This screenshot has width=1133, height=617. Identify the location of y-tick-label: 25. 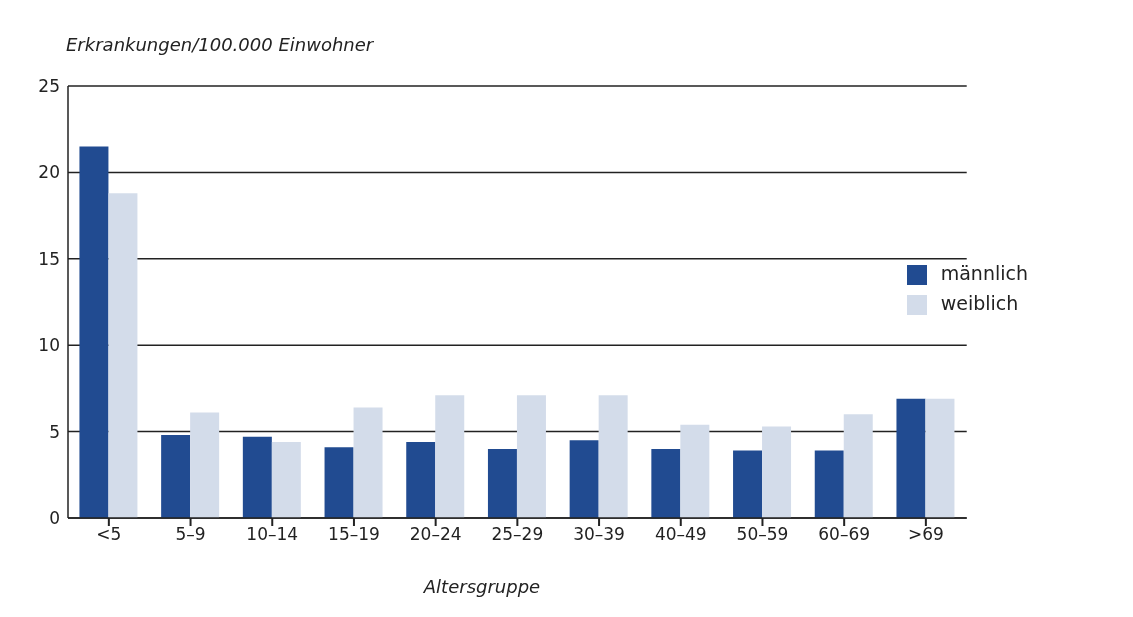
(49, 86).